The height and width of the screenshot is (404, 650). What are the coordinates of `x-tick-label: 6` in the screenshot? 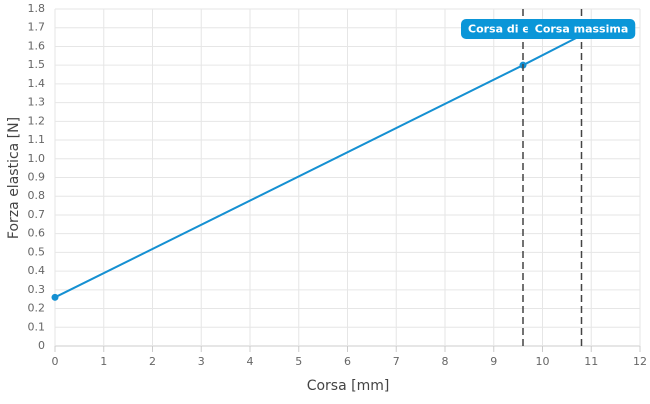 It's located at (347, 361).